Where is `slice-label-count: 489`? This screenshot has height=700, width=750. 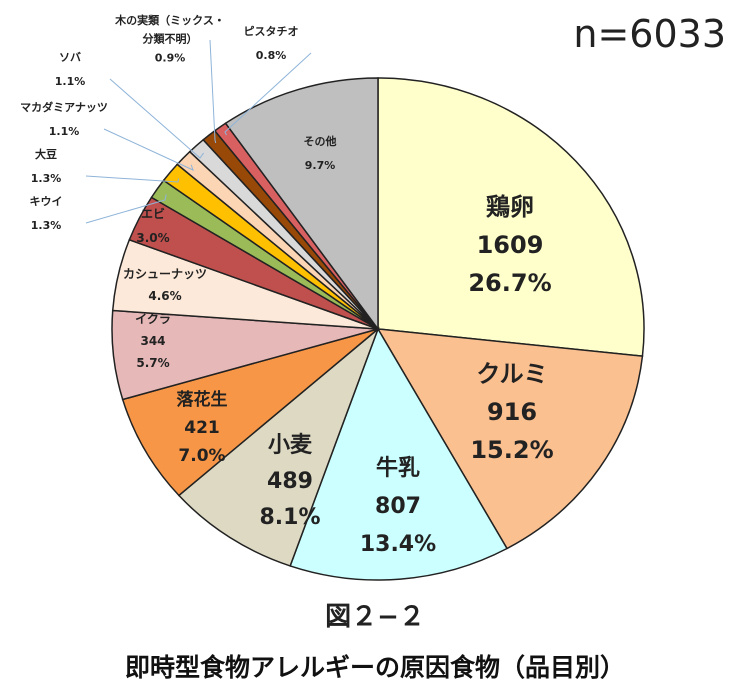
slice-label-count: 489 is located at coordinates (290, 481).